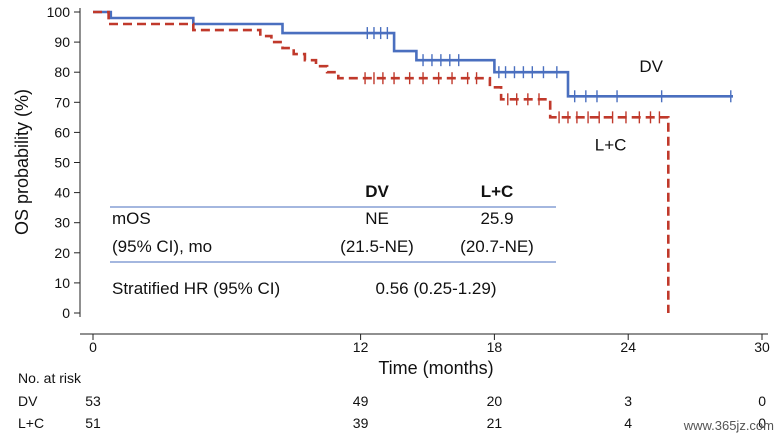 The width and height of the screenshot is (782, 439). Describe the element at coordinates (762, 347) in the screenshot. I see `x-tick-label: 30` at that location.